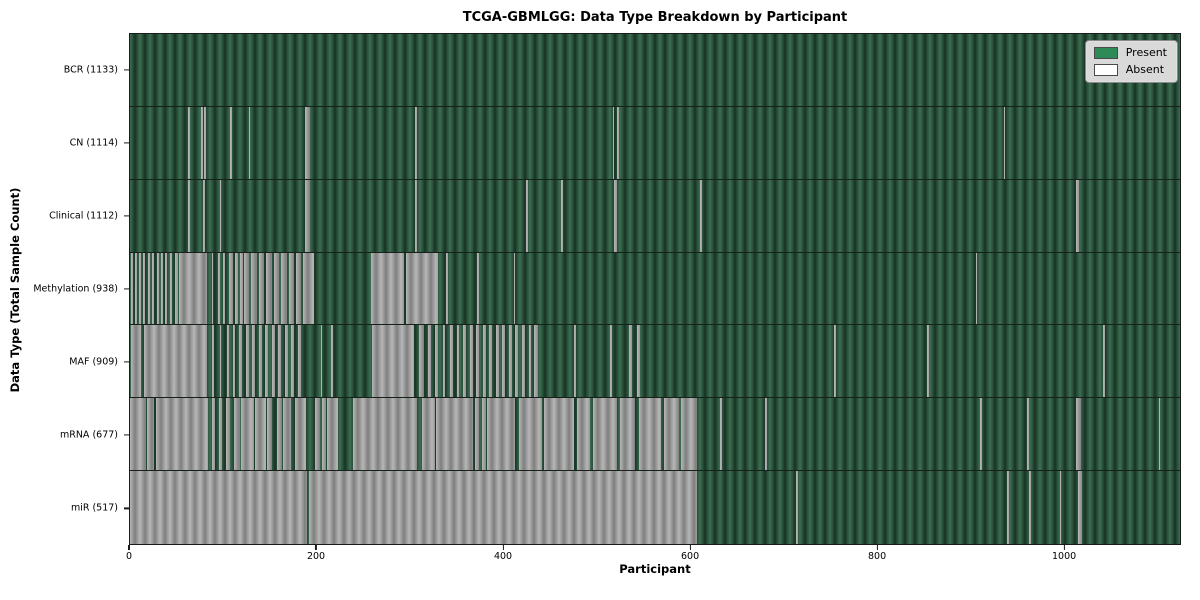 The image size is (1200, 600). I want to click on row-label-miR: miR (517), so click(94, 508).